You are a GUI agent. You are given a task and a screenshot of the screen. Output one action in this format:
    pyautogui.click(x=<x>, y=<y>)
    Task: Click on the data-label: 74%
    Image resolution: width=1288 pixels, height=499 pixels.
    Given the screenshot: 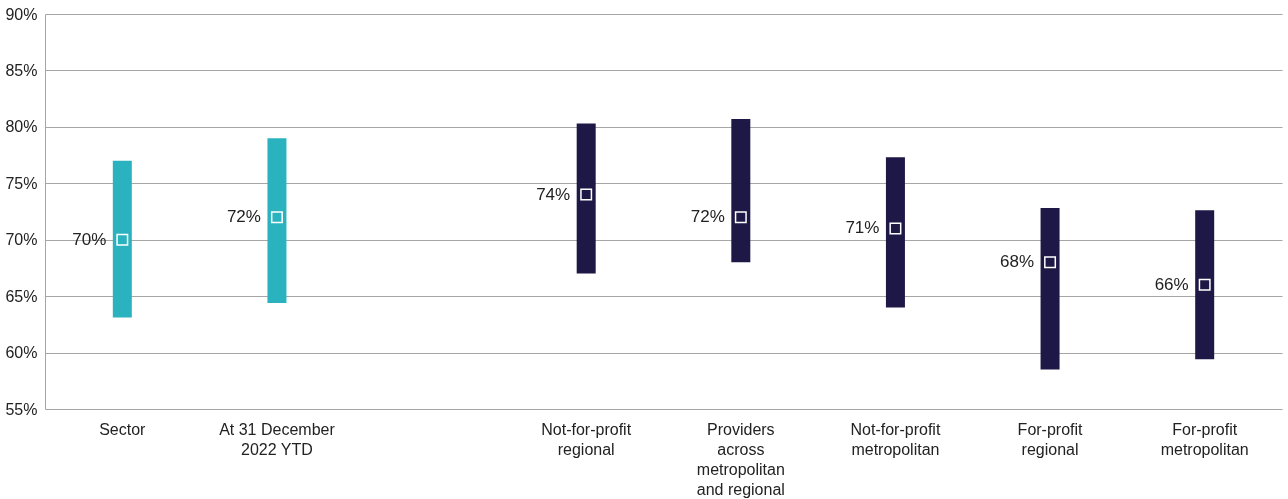 What is the action you would take?
    pyautogui.click(x=553, y=194)
    